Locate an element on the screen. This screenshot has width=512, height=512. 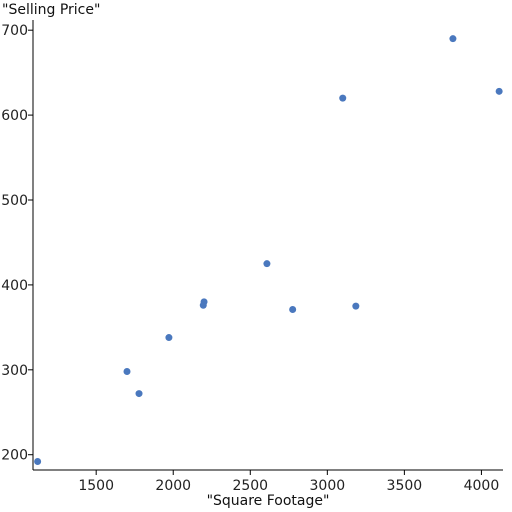
y-tick-label: 300 is located at coordinates (14, 371).